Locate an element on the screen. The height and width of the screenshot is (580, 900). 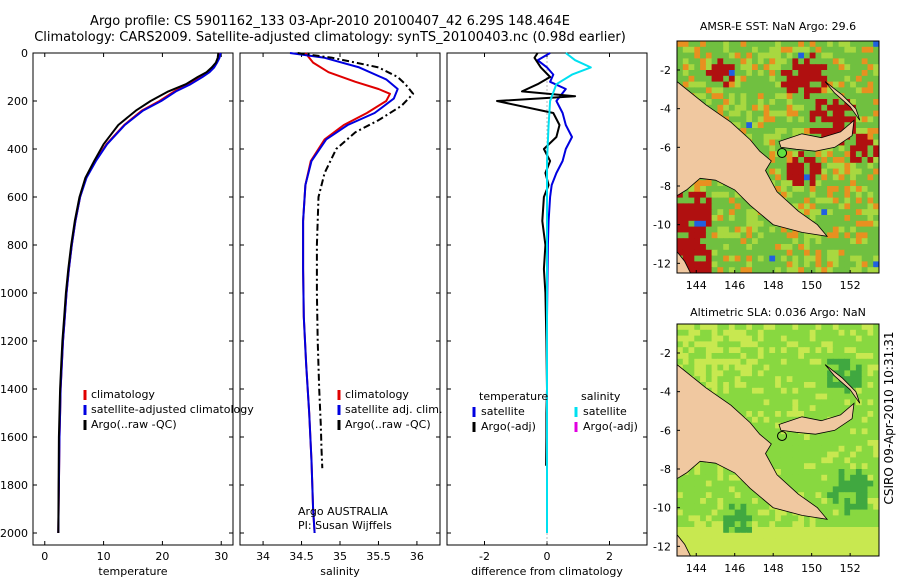
x-tick-label: 36 is located at coordinates (417, 556).